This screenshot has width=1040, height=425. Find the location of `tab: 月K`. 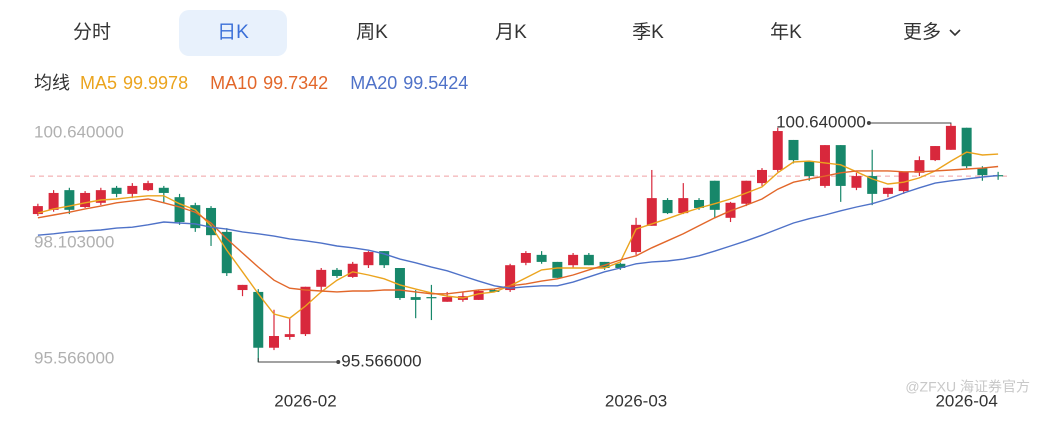

tab: 月K is located at coordinates (511, 32).